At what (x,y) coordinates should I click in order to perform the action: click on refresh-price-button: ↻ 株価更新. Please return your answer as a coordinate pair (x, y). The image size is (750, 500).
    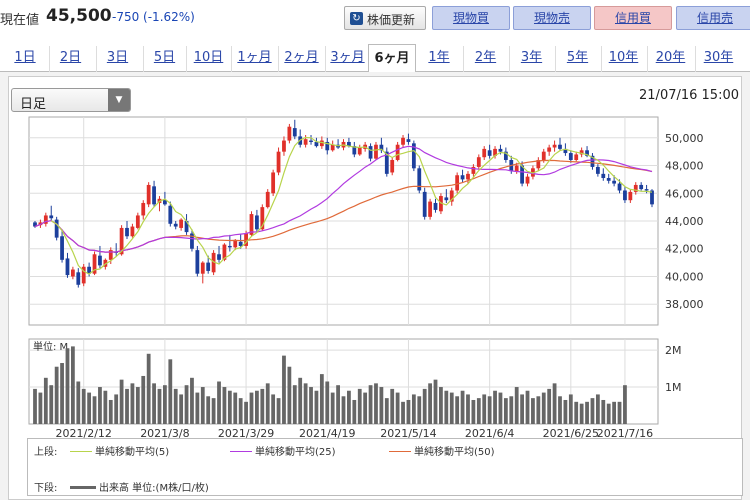
    Looking at the image, I should click on (385, 18).